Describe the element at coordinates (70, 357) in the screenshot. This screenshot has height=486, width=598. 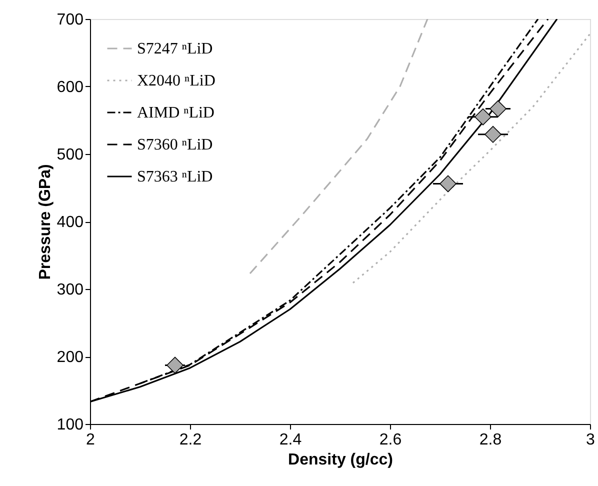
I see `y-tick-label: 200` at that location.